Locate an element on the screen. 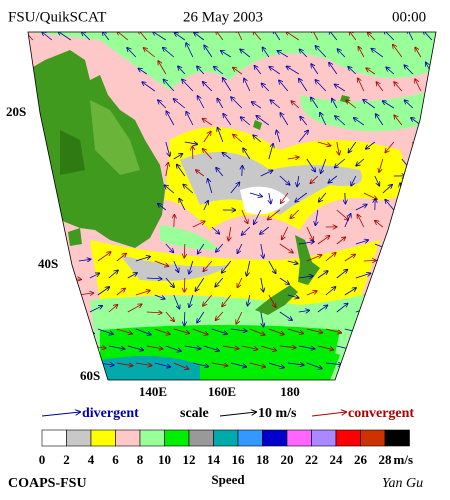 This screenshot has width=450, height=500. colorbar-tick-label: 20 is located at coordinates (287, 459).